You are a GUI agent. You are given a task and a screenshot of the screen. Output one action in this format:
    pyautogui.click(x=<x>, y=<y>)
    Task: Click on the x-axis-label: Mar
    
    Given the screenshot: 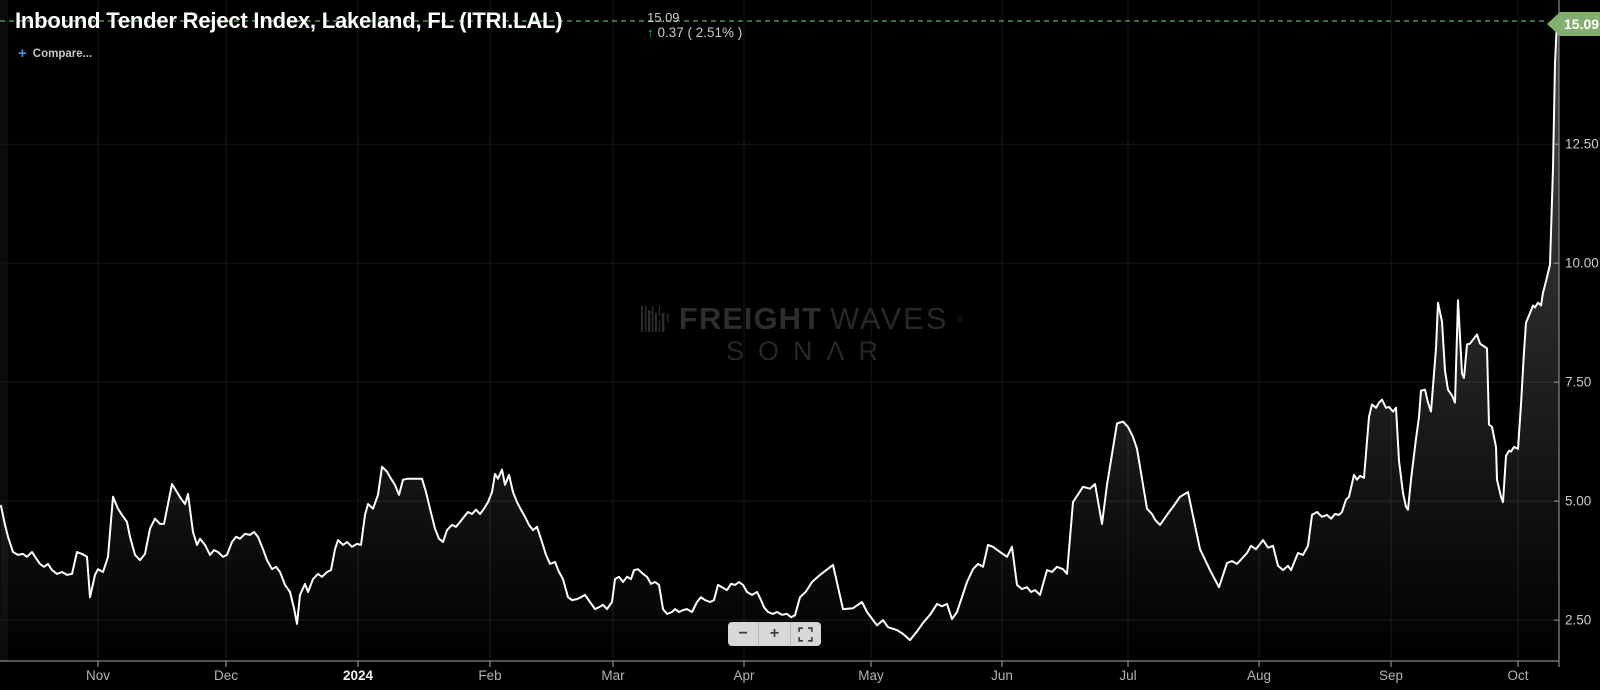 What is the action you would take?
    pyautogui.click(x=613, y=675)
    